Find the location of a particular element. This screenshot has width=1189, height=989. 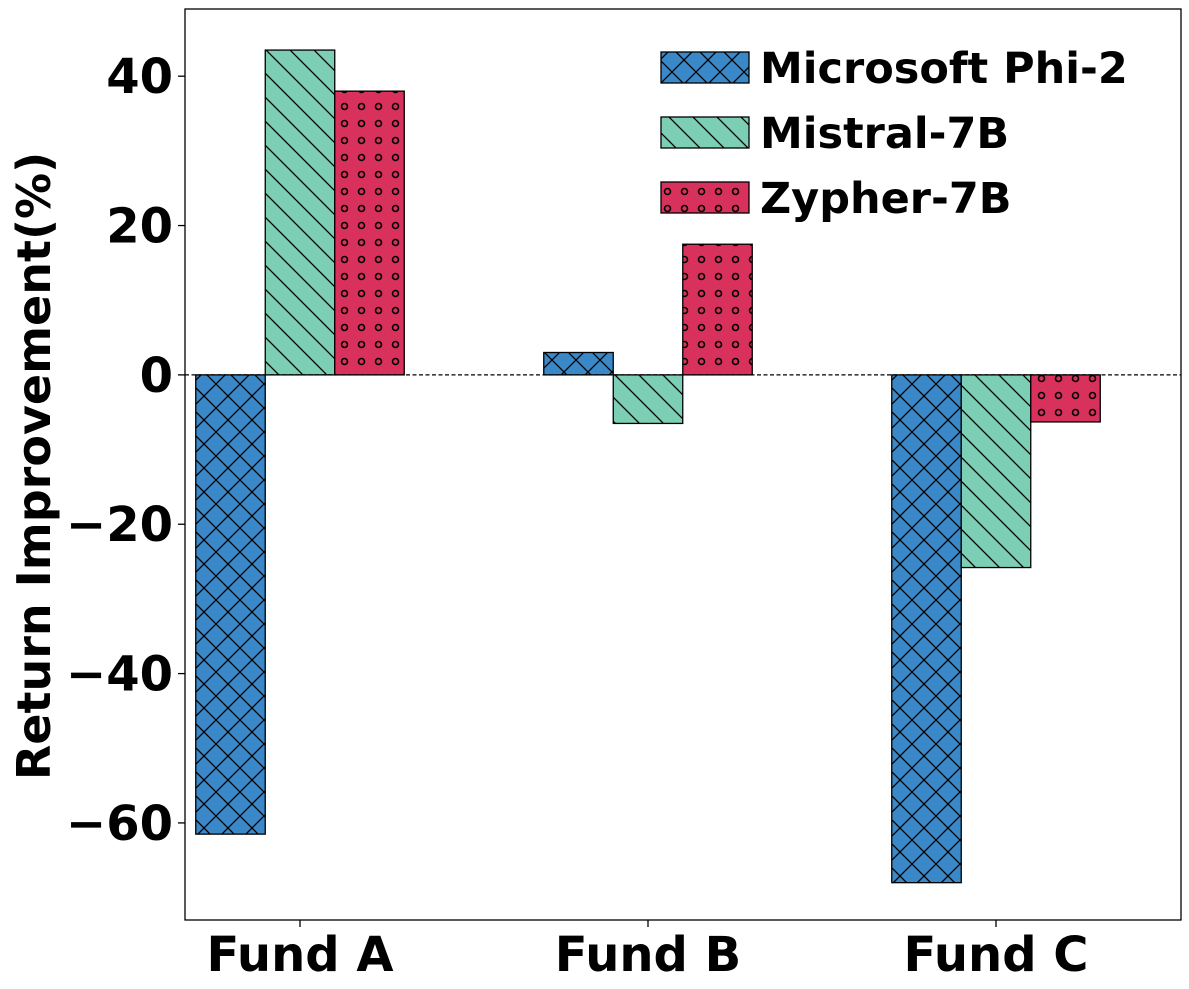

bar-zypher-7b-fund-a is located at coordinates (369, 233).